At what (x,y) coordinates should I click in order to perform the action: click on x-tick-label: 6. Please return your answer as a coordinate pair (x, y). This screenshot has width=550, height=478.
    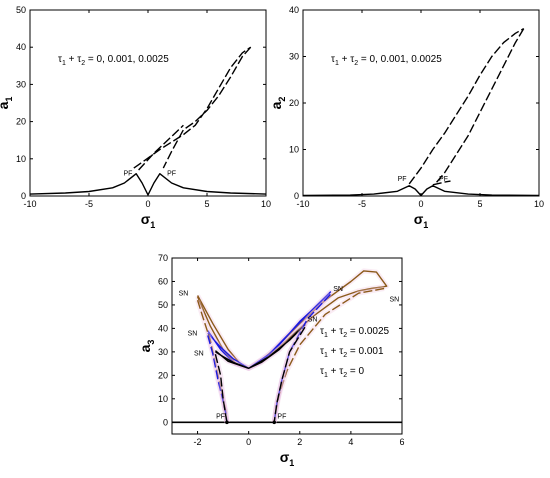
    Looking at the image, I should click on (401, 442).